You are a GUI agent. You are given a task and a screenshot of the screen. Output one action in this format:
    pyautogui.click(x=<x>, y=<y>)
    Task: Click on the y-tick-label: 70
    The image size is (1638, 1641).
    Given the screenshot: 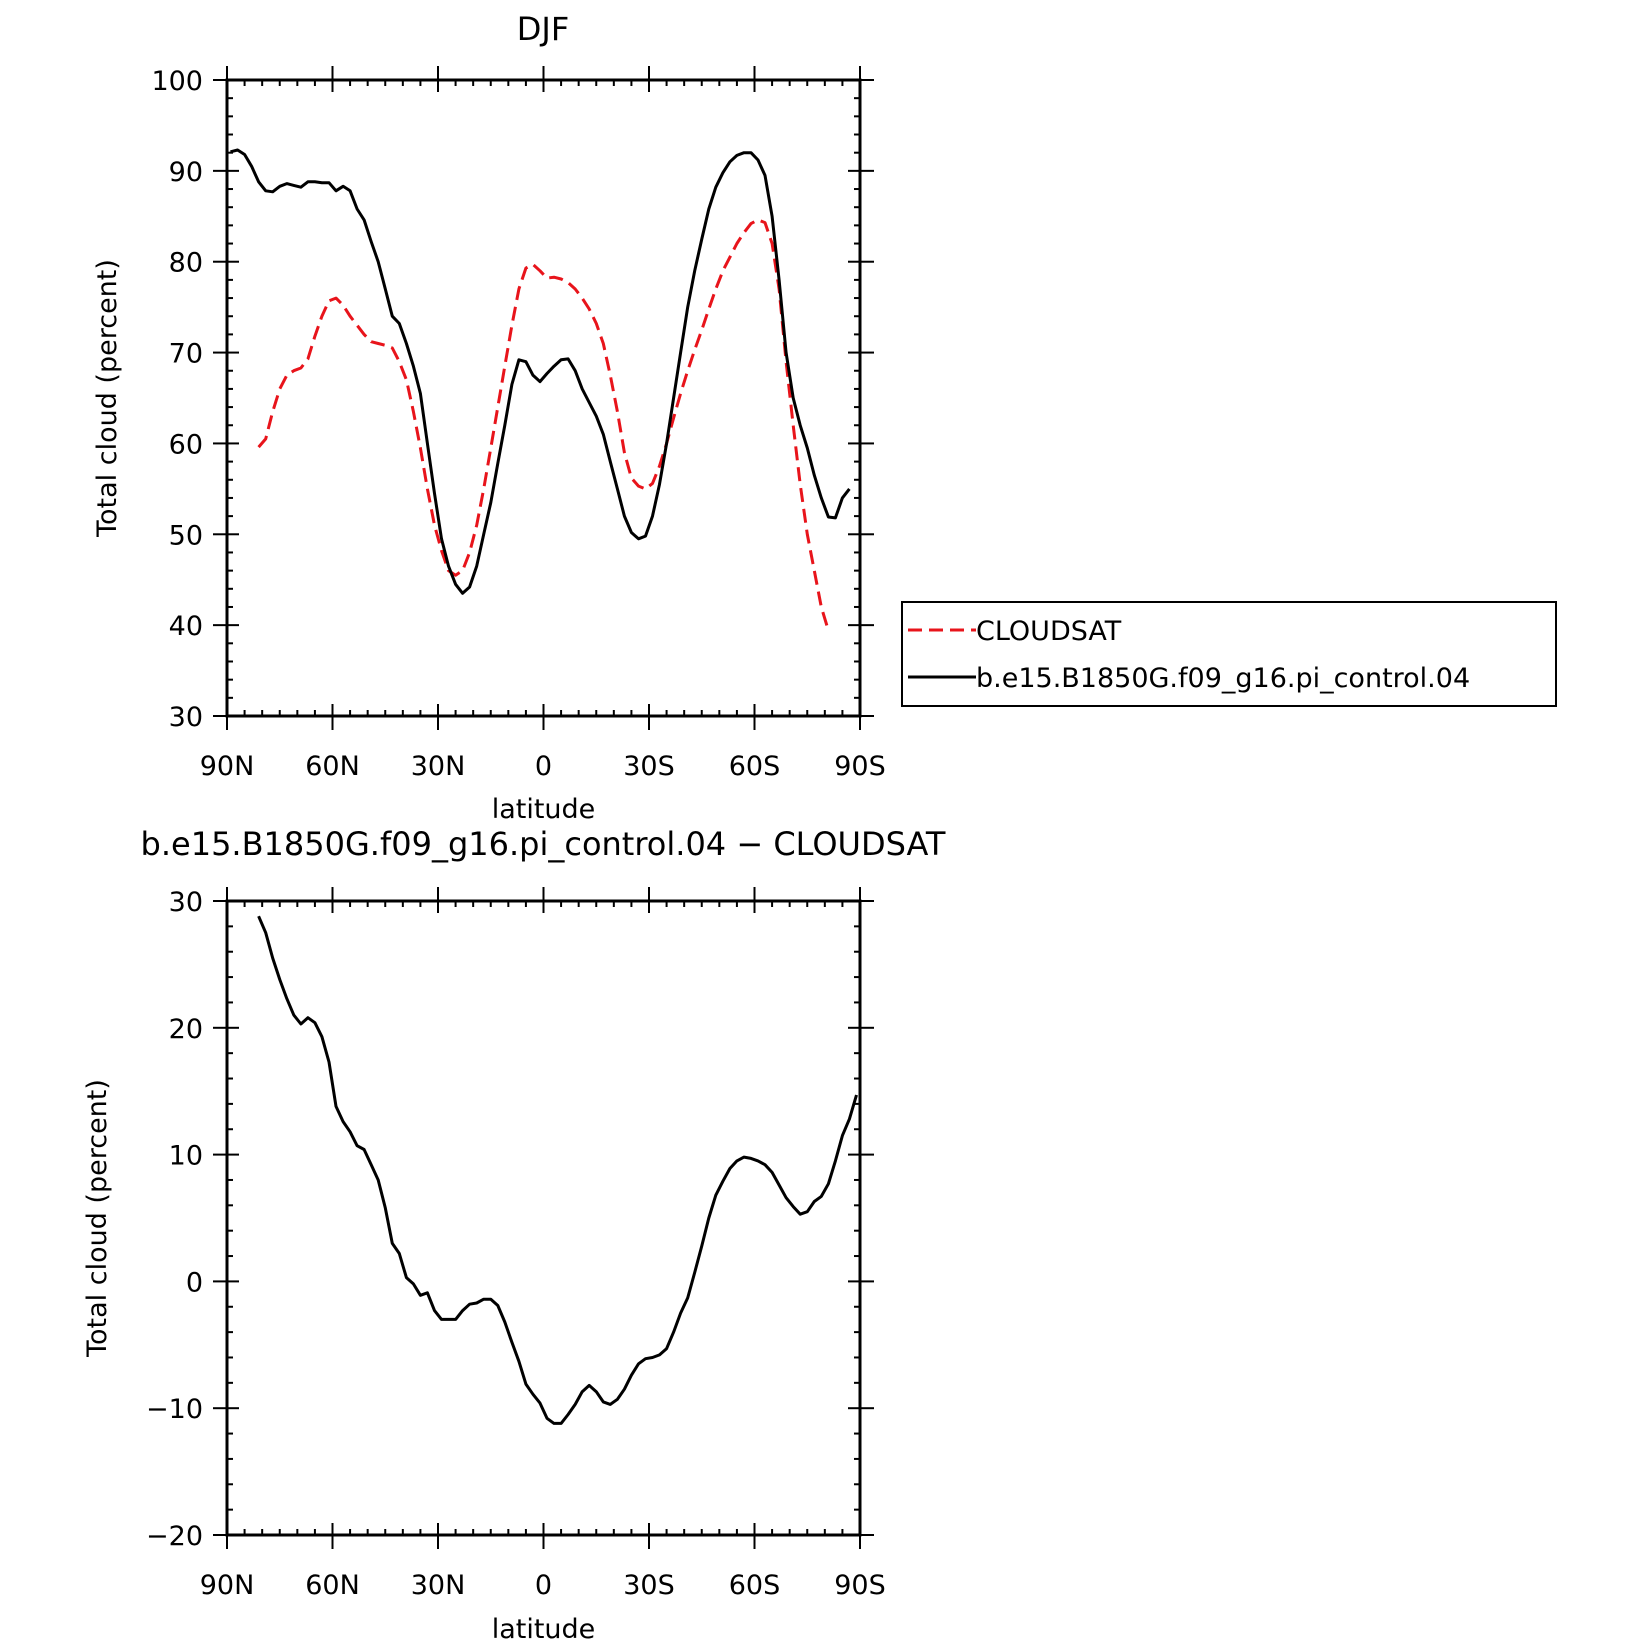 What is the action you would take?
    pyautogui.click(x=186, y=354)
    